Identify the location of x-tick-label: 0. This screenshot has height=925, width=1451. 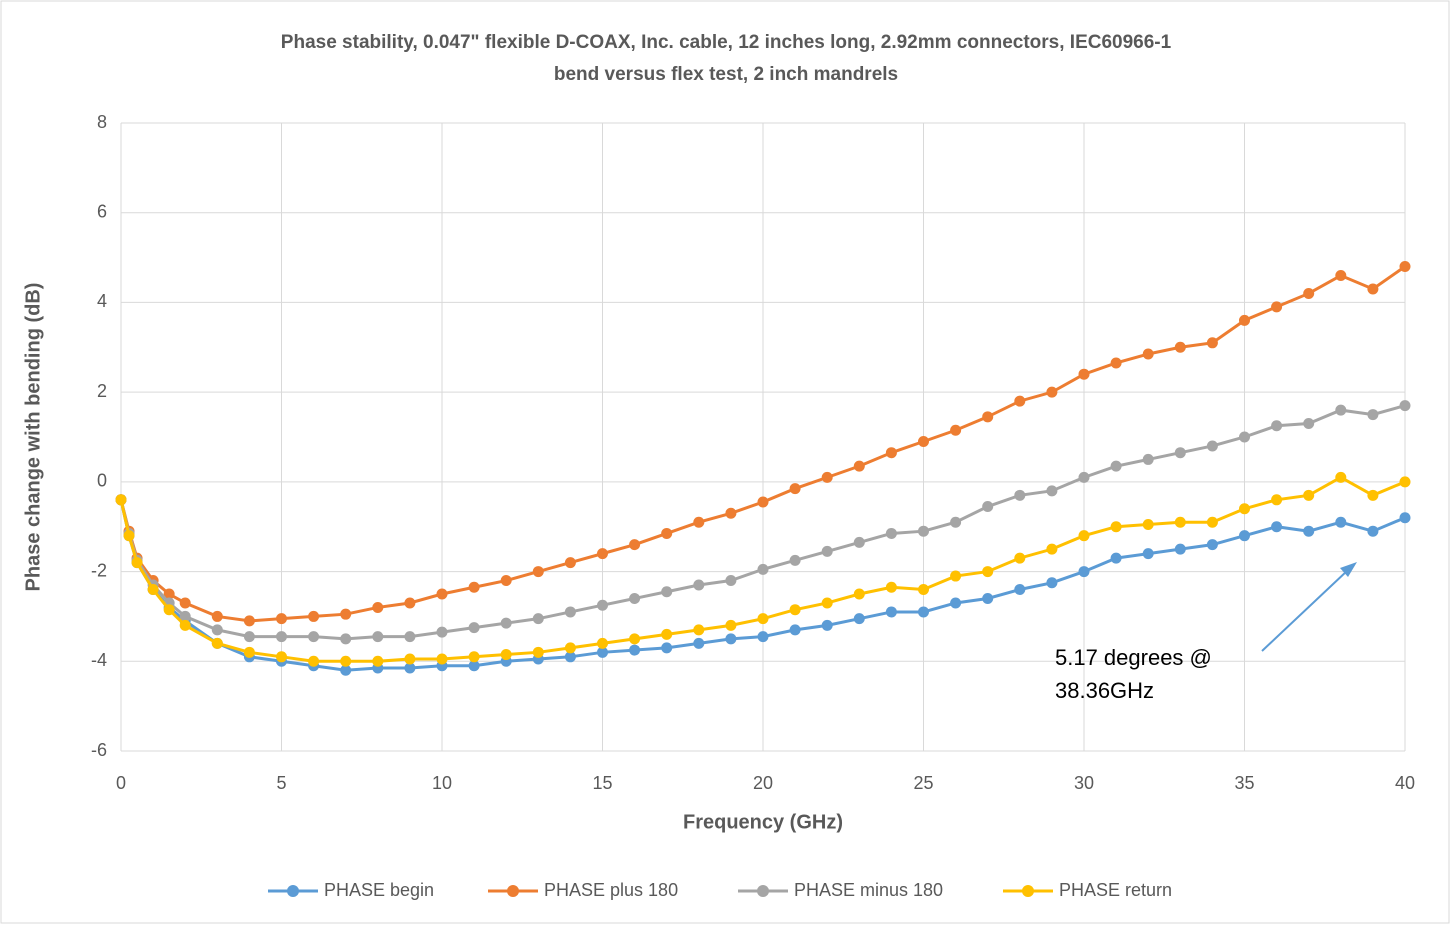
(121, 783).